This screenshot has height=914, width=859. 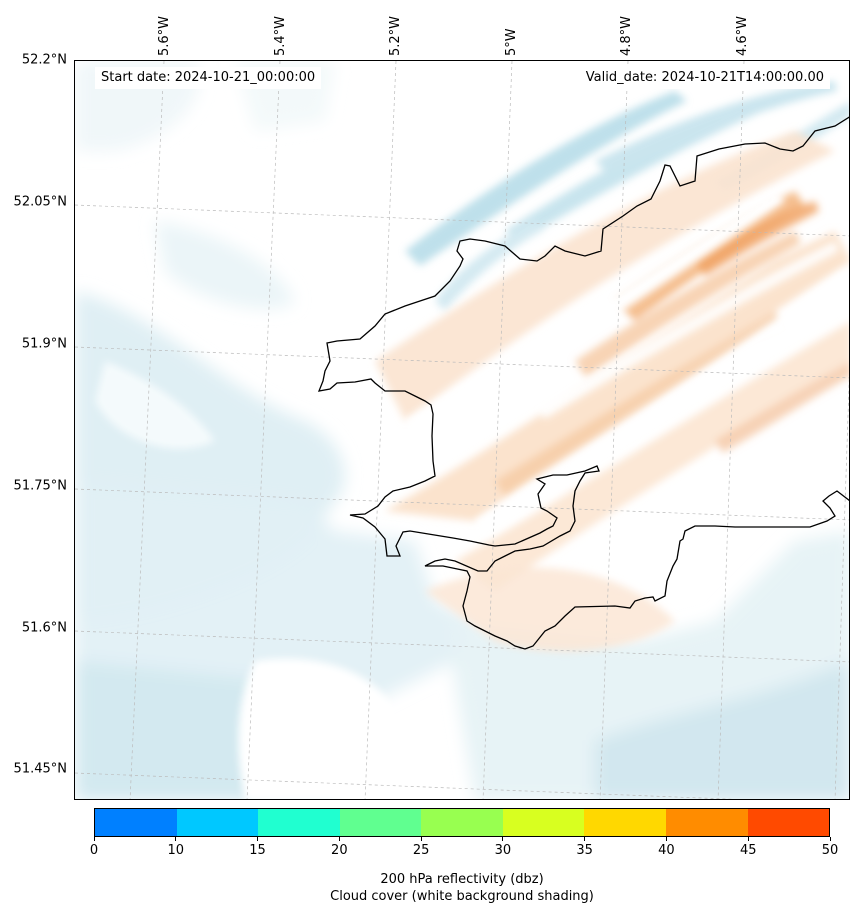 I want to click on colorbar, so click(x=462, y=822).